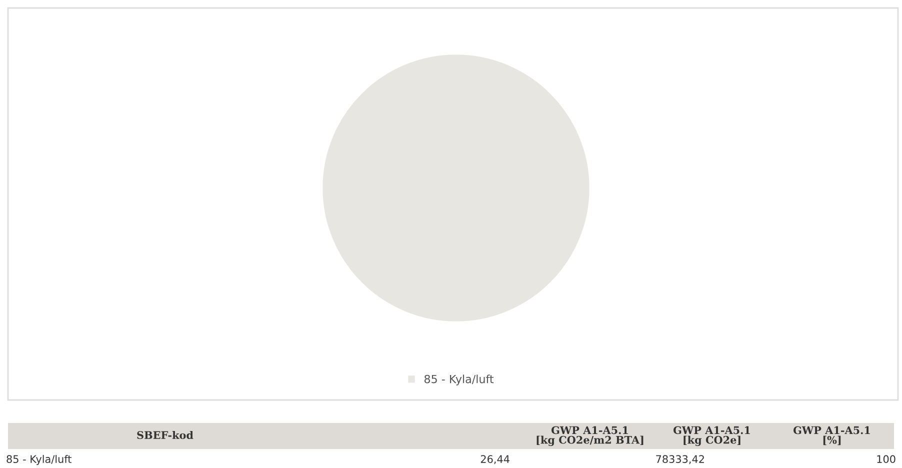  Describe the element at coordinates (831, 436) in the screenshot. I see `text: GWP A1-A5.1 [%]` at that location.